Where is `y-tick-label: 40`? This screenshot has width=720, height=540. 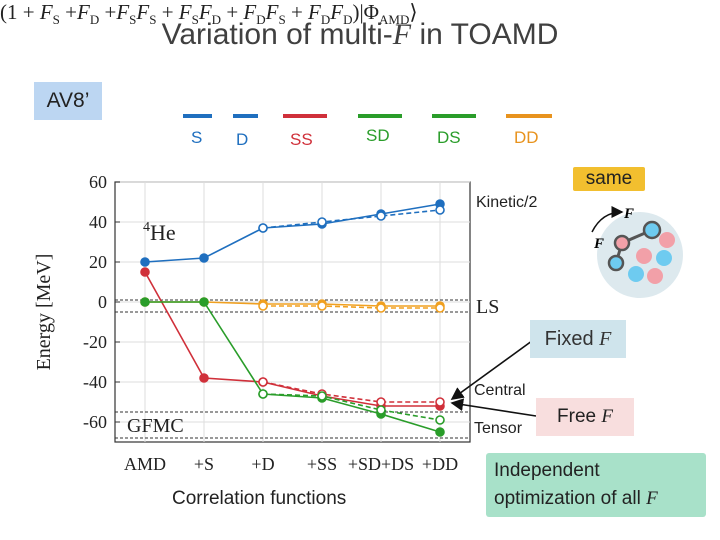
y-tick-label: 40 is located at coordinates (98, 222).